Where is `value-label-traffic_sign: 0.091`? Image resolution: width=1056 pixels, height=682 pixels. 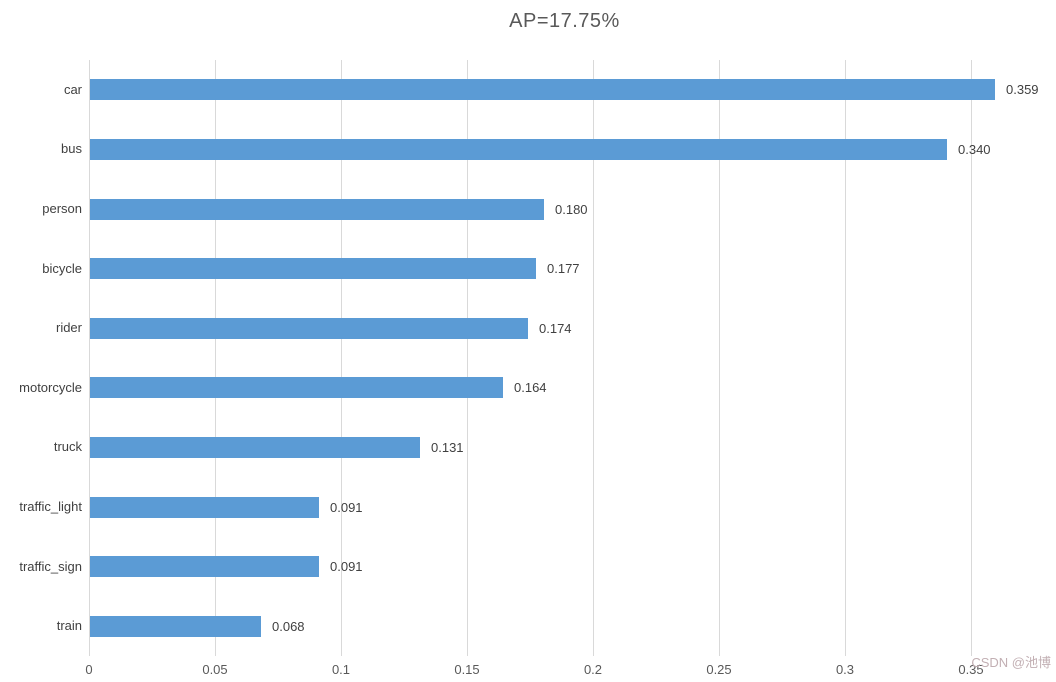
value-label-traffic_sign: 0.091 is located at coordinates (346, 566).